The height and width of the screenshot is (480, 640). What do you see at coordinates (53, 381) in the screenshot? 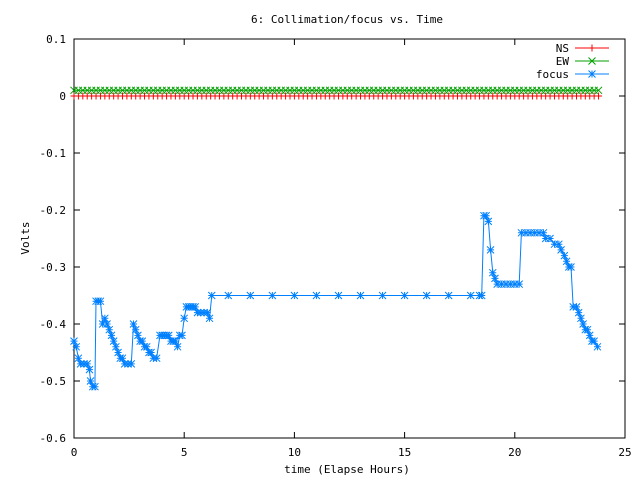
I see `y-tick-label: -0.5` at bounding box center [53, 381].